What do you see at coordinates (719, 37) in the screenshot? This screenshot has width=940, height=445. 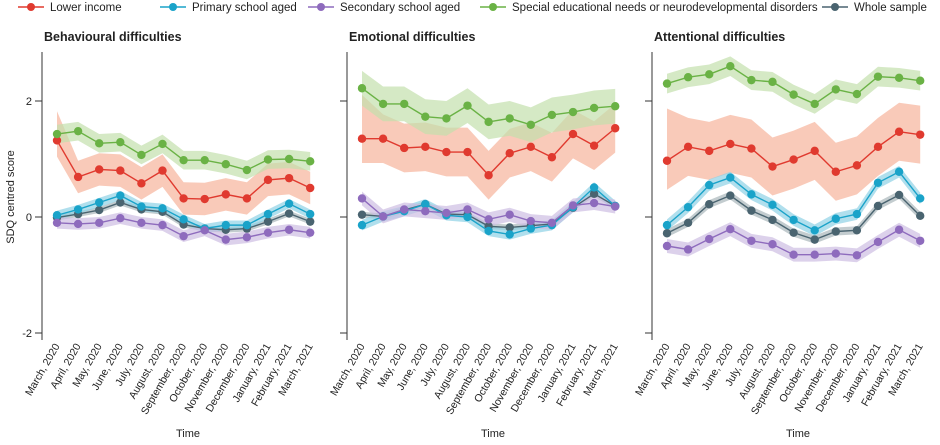 I see `panel-title: Attentional difficulties` at bounding box center [719, 37].